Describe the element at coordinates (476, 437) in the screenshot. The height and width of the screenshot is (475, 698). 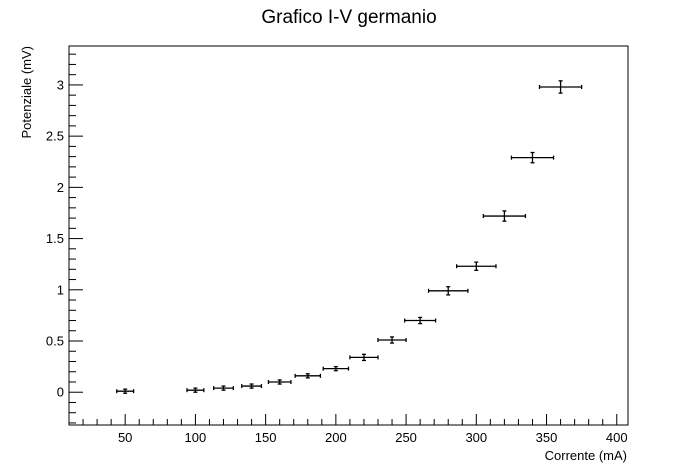
I see `x-tick-label: 300` at that location.